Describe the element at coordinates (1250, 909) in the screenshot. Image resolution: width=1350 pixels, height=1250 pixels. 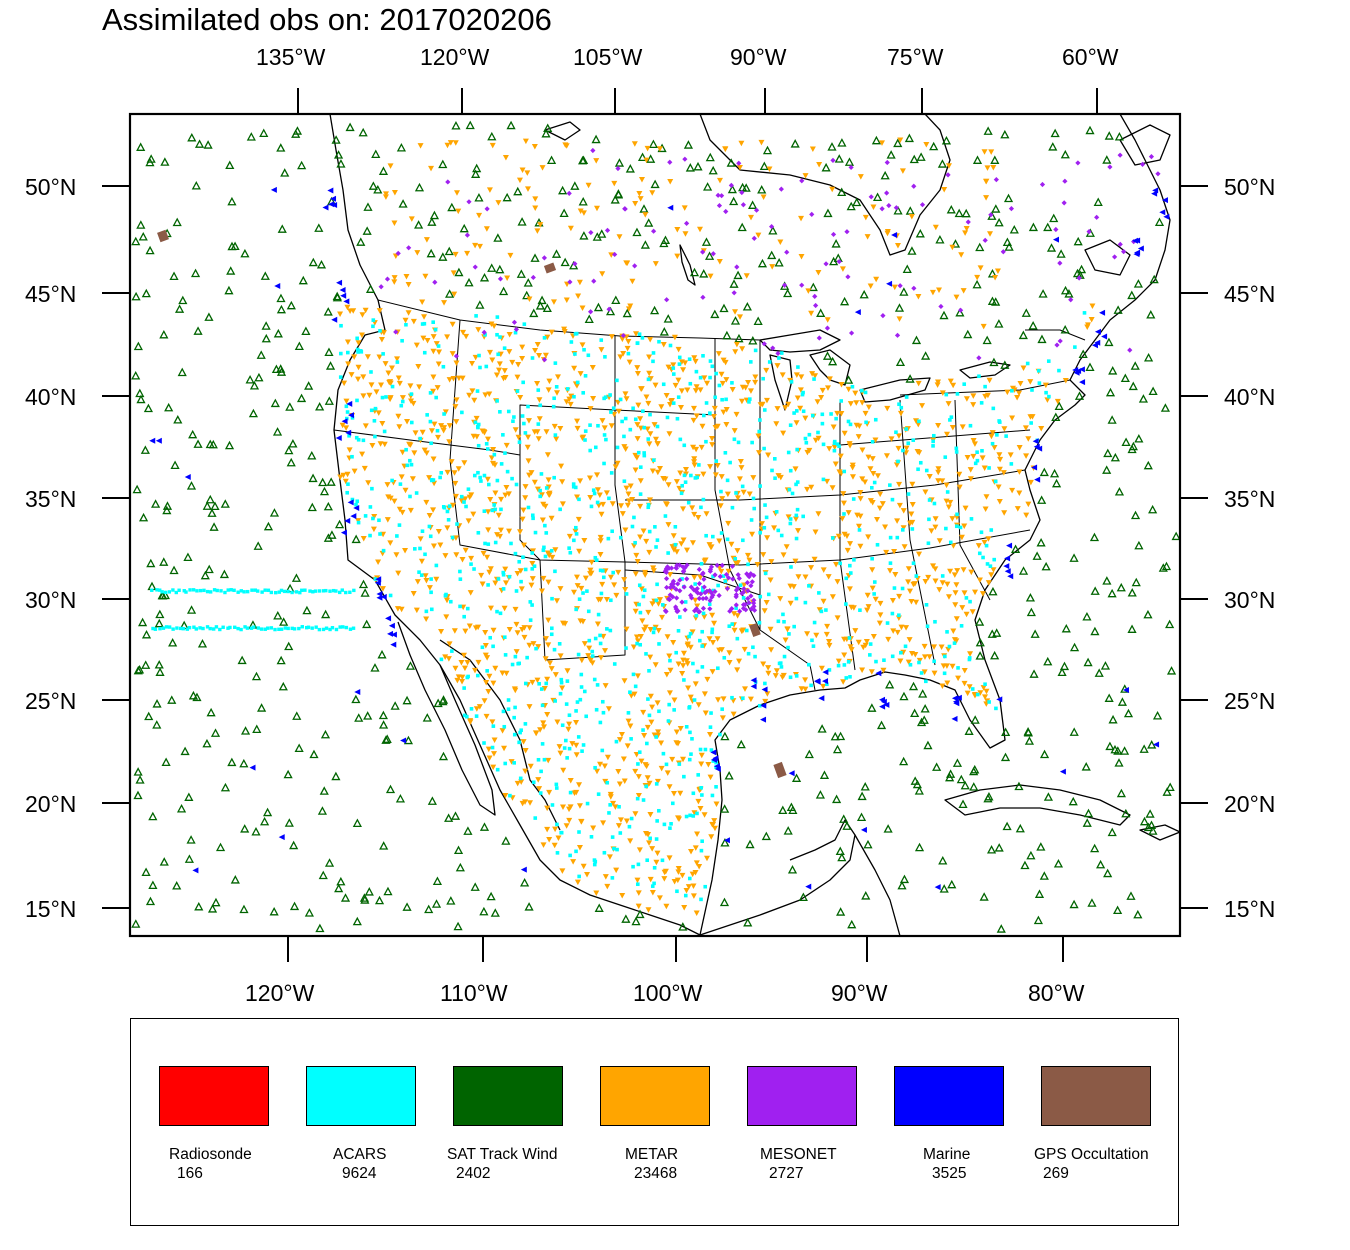
I see `right-lat-label: 15°N` at that location.